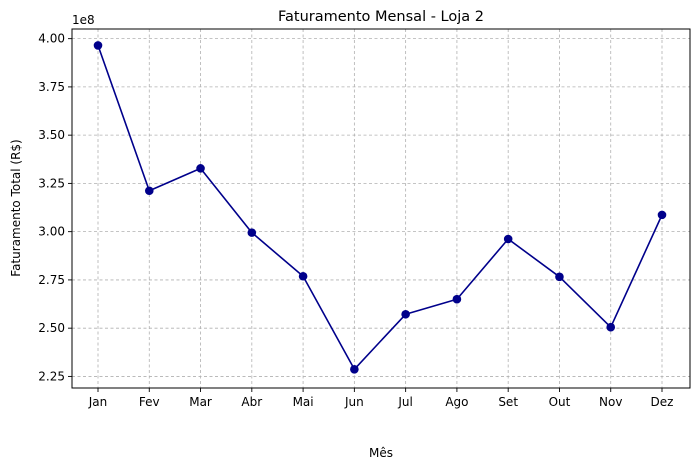 Image resolution: width=699 pixels, height=470 pixels. Describe the element at coordinates (149, 402) in the screenshot. I see `x-tick-label: Fev` at that location.